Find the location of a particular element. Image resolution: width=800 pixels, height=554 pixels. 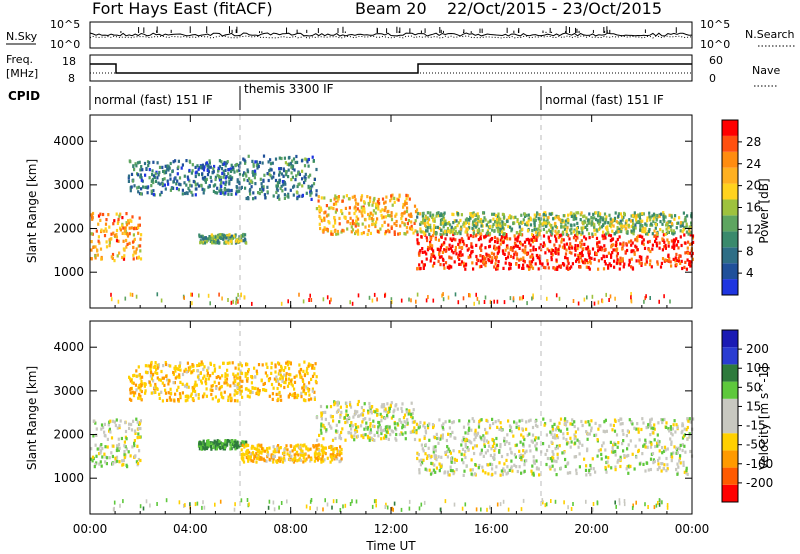

noise-panel: N.Sky 10^5 10^0 10^5 10^0 N.Search is located at coordinates (401, 34).